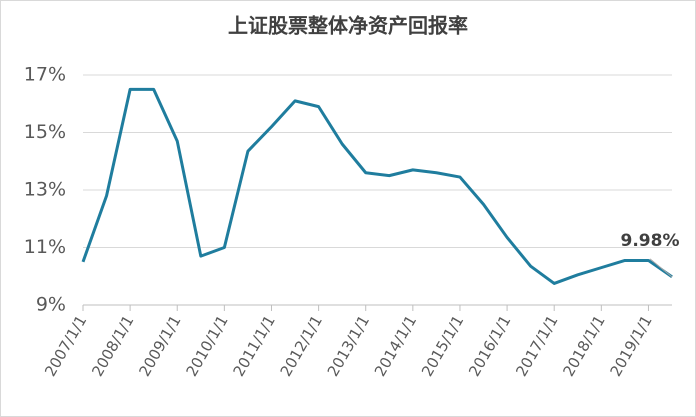 Image resolution: width=696 pixels, height=417 pixels. Describe the element at coordinates (45, 132) in the screenshot. I see `y-tick-label: 15%` at that location.